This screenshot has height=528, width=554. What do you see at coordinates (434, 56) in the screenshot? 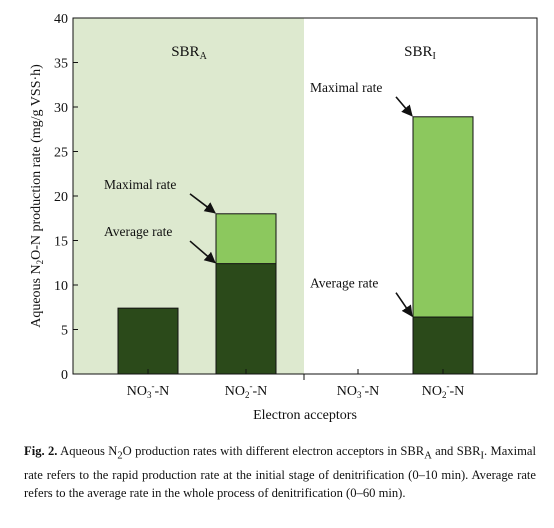
I see `panel-label-sbr-i-sub: I` at bounding box center [434, 56].